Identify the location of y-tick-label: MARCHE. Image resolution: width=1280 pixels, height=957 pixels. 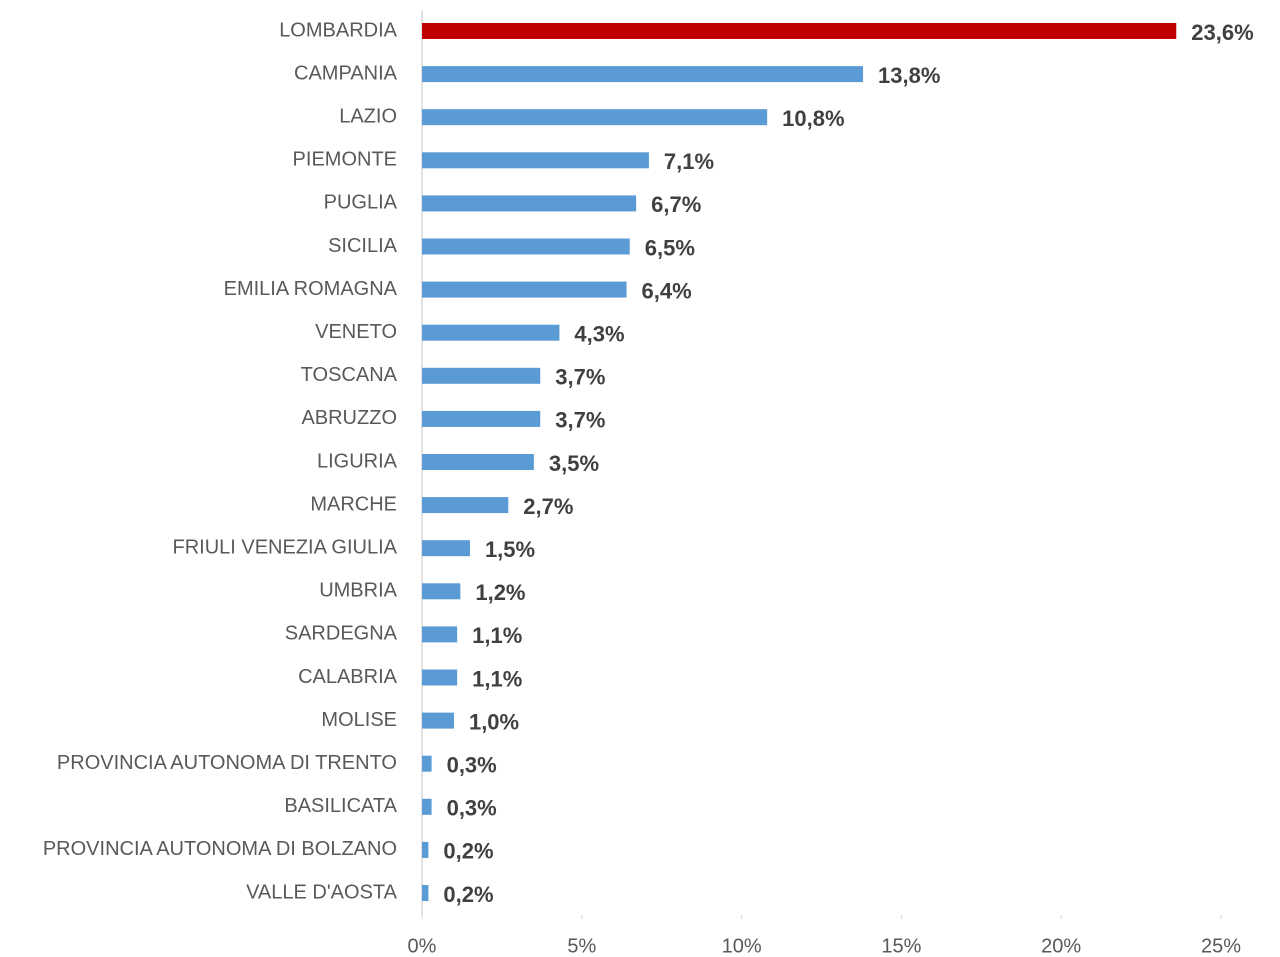
(353, 504).